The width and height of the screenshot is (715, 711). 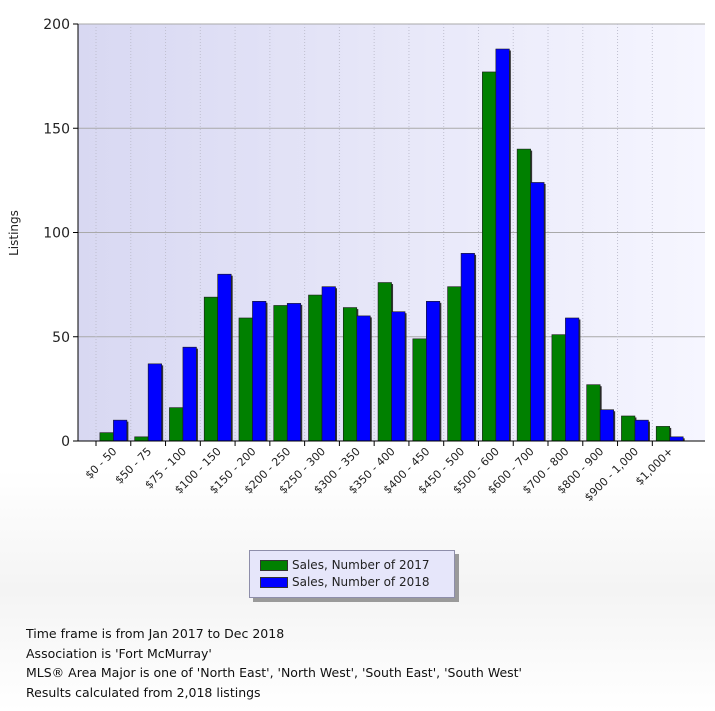 I want to click on y-tick-label: 200, so click(x=56, y=25).